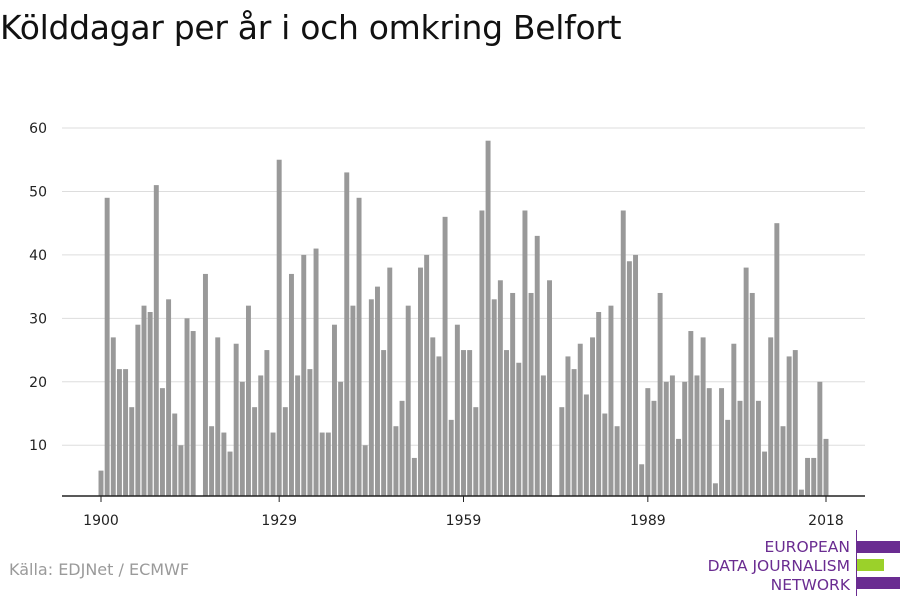 The height and width of the screenshot is (600, 900). Describe the element at coordinates (236, 419) in the screenshot. I see `bar-1922` at that location.